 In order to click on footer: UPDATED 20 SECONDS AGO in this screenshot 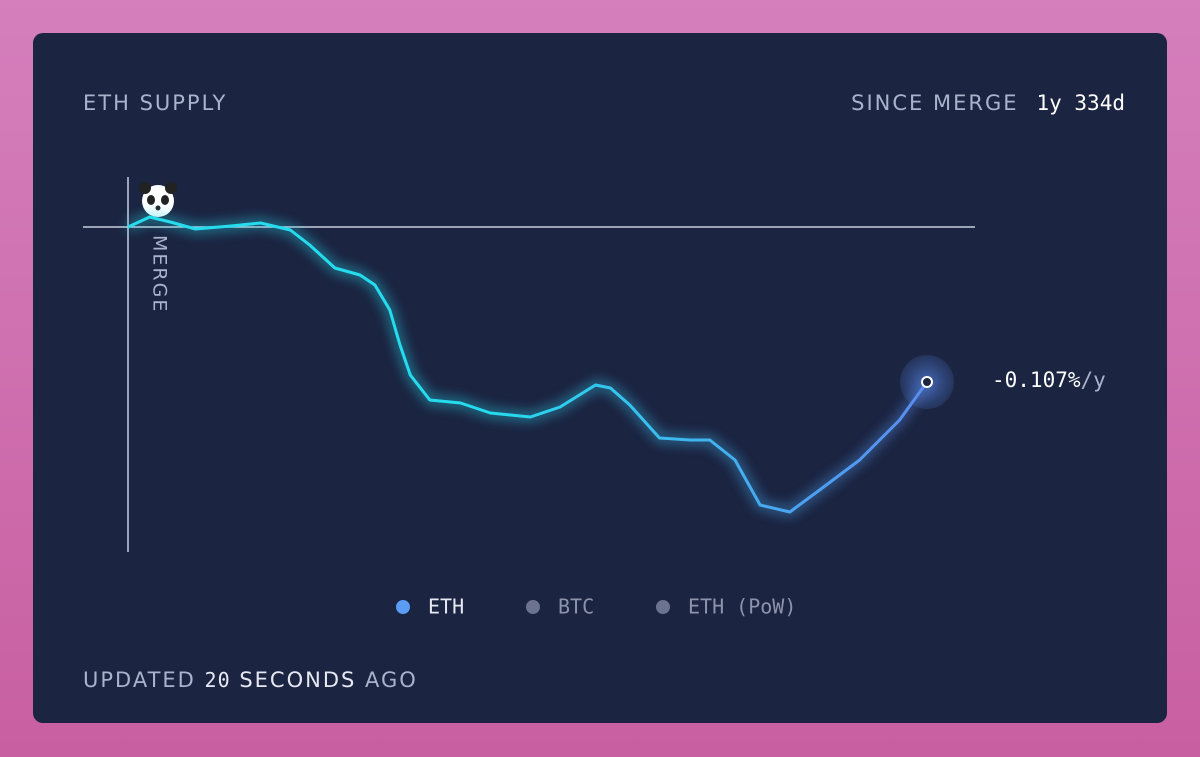, I will do `click(250, 680)`.